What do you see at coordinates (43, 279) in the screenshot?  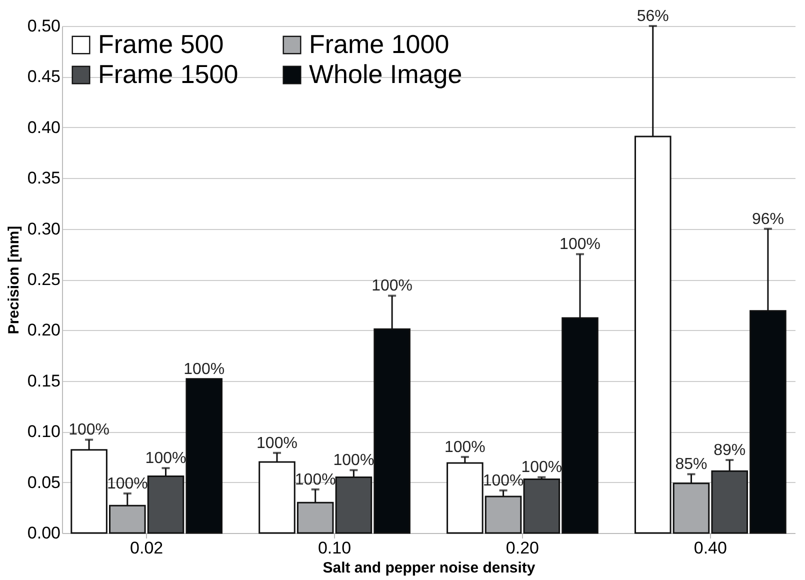 I see `y-tick-label: 0.25` at bounding box center [43, 279].